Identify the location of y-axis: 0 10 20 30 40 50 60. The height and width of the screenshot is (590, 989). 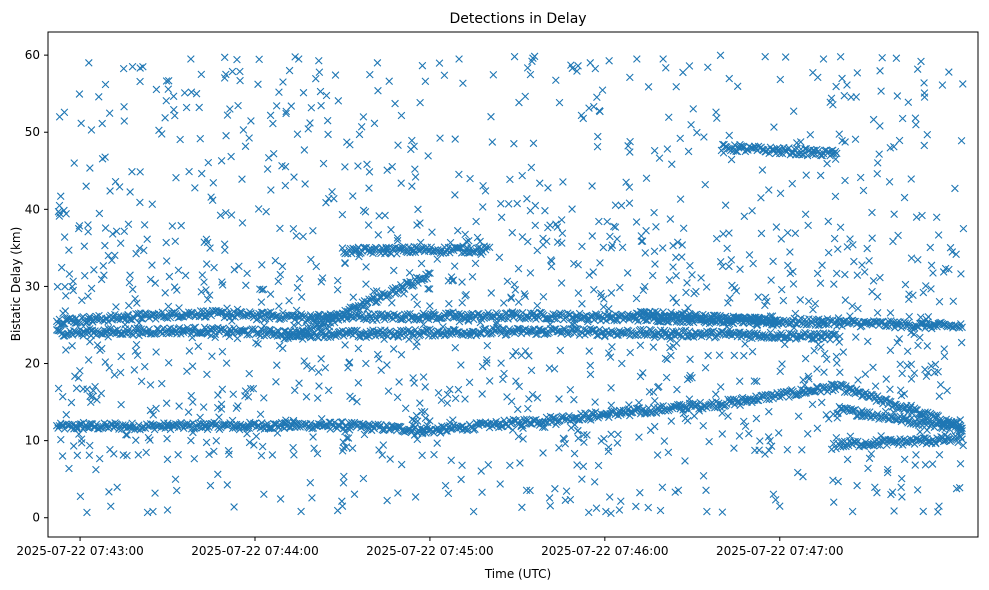
(36, 286).